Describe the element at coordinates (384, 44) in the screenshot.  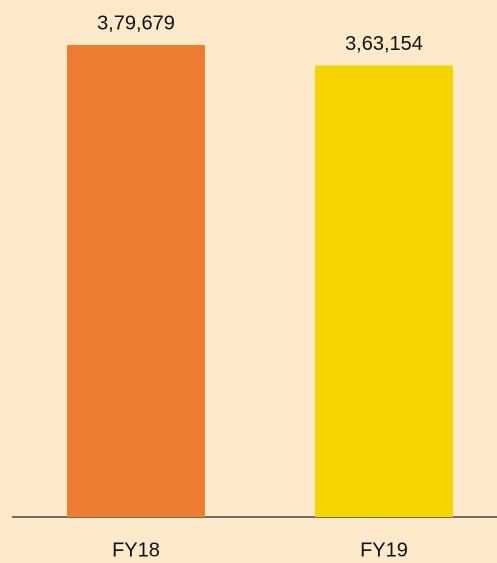
I see `value-label: 3,63,154` at that location.